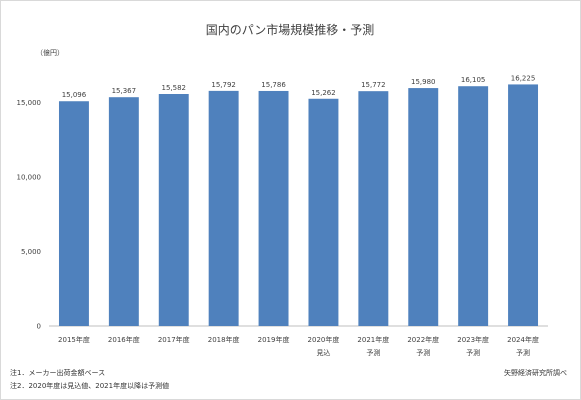 The height and width of the screenshot is (400, 581). I want to click on x-category-label: 2015年度, so click(74, 339).